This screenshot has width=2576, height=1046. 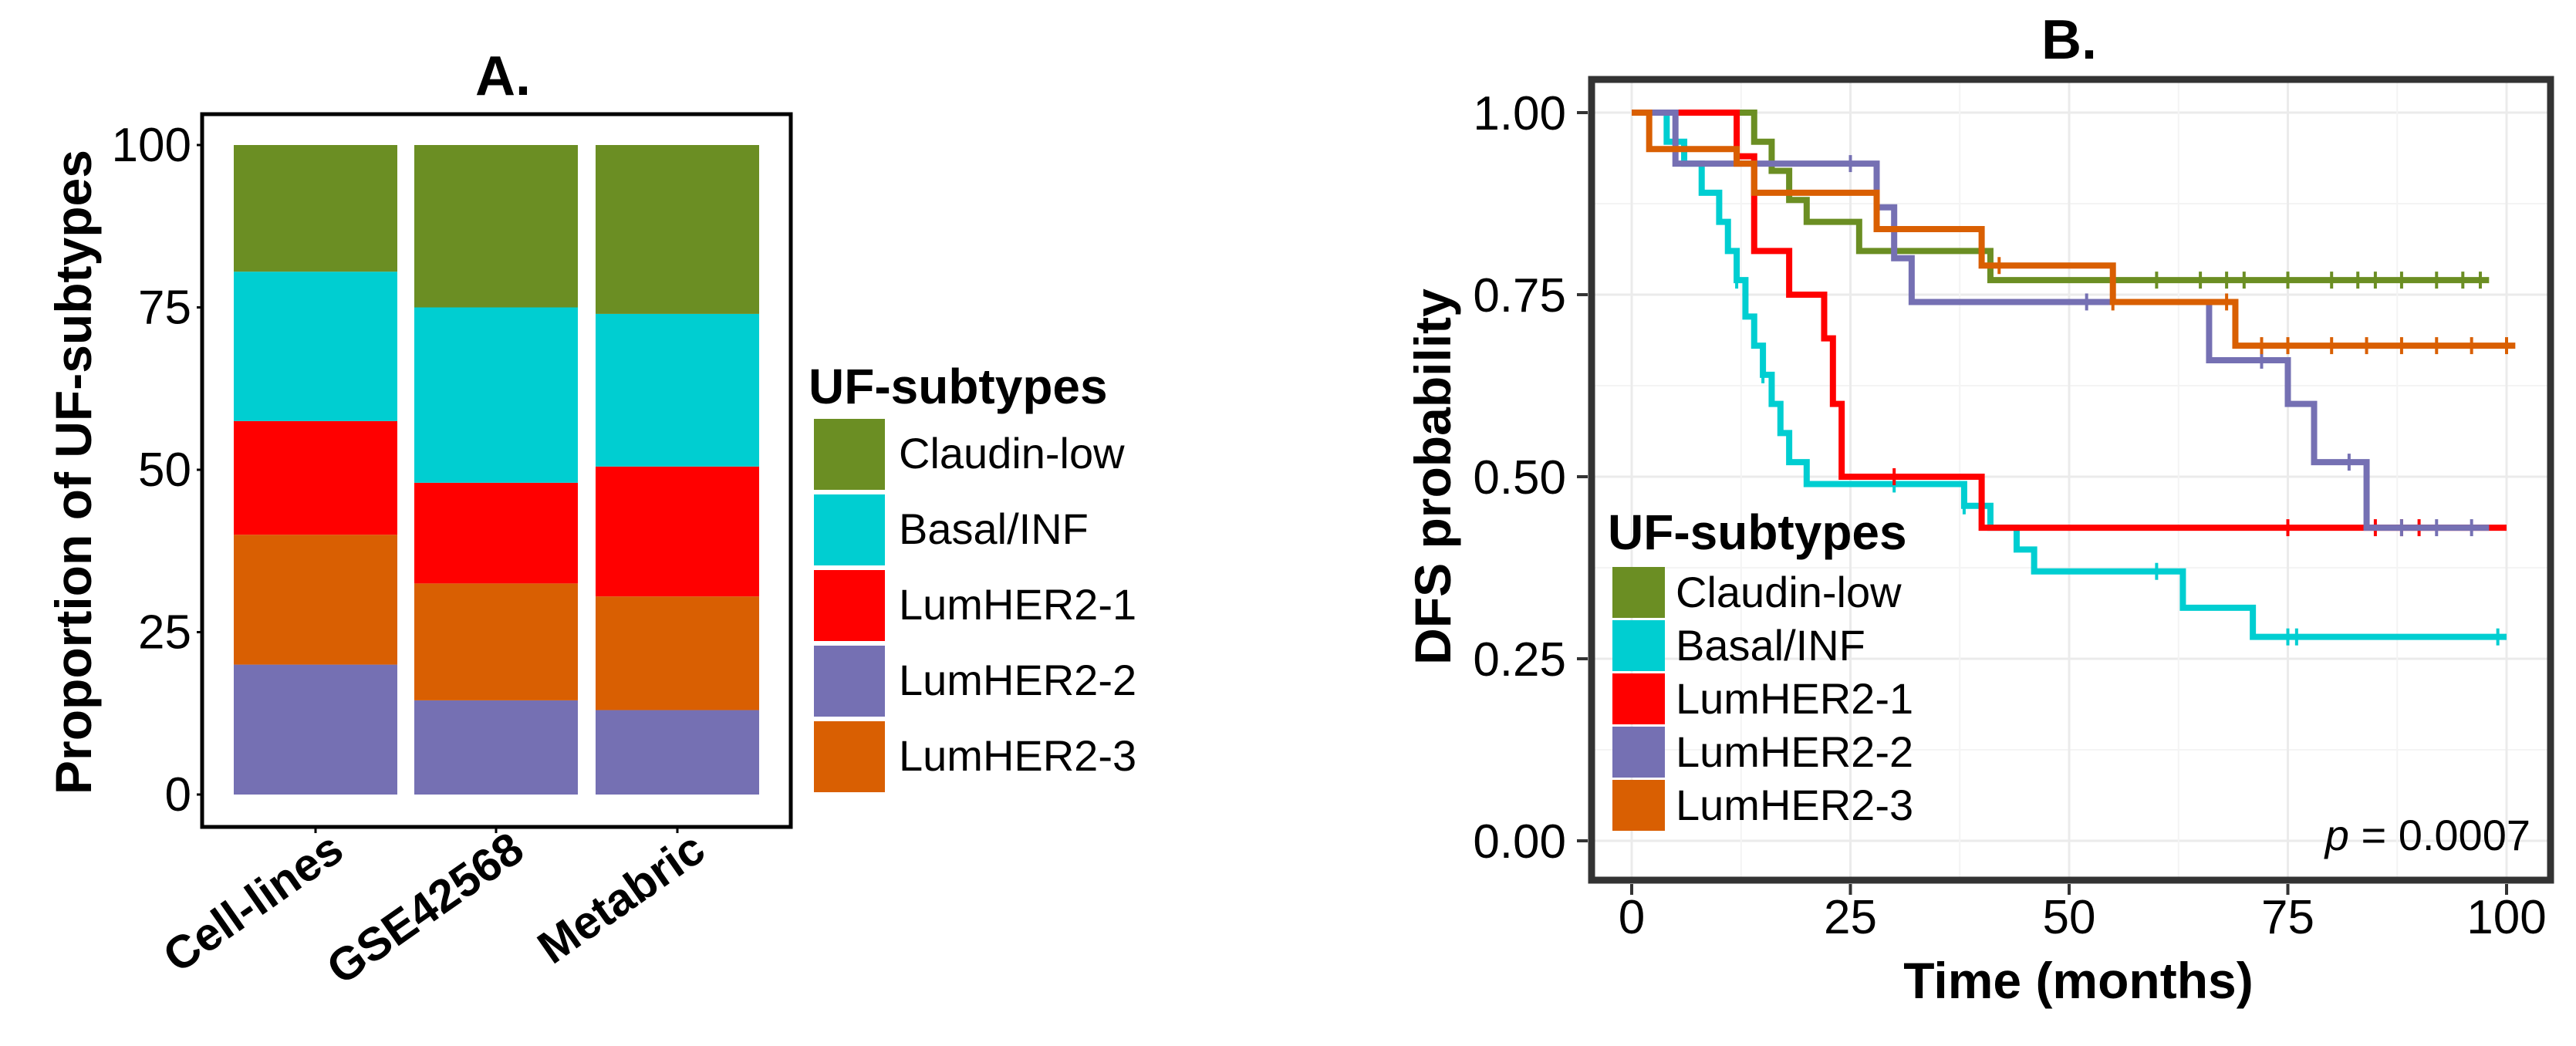 I want to click on y-tick-label: 50, so click(x=164, y=471).